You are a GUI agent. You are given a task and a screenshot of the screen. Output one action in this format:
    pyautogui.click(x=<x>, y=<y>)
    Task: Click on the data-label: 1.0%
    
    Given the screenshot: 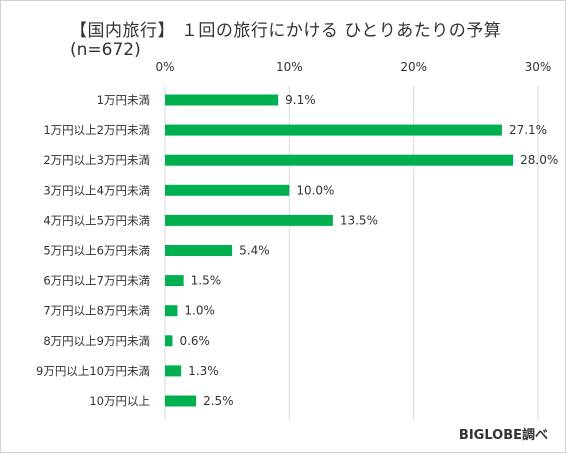 What is the action you would take?
    pyautogui.click(x=199, y=311)
    